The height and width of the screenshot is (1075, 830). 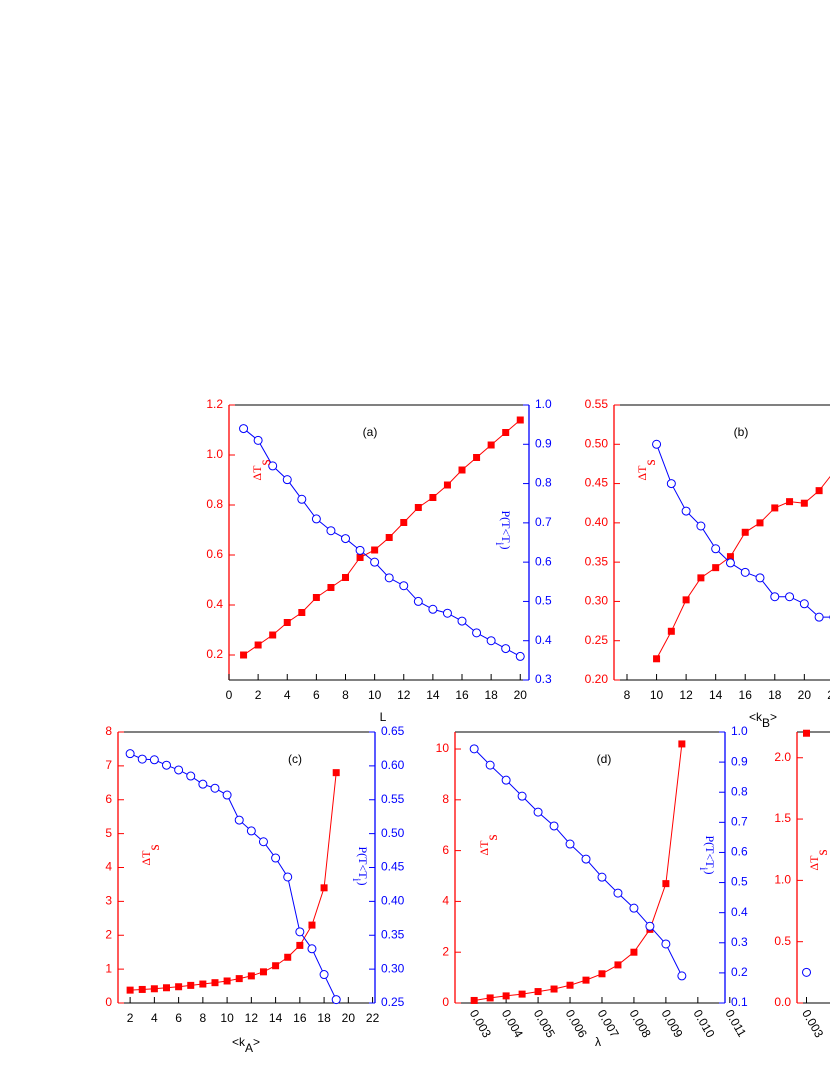 I want to click on y-tick-label: 7, so click(x=108, y=765).